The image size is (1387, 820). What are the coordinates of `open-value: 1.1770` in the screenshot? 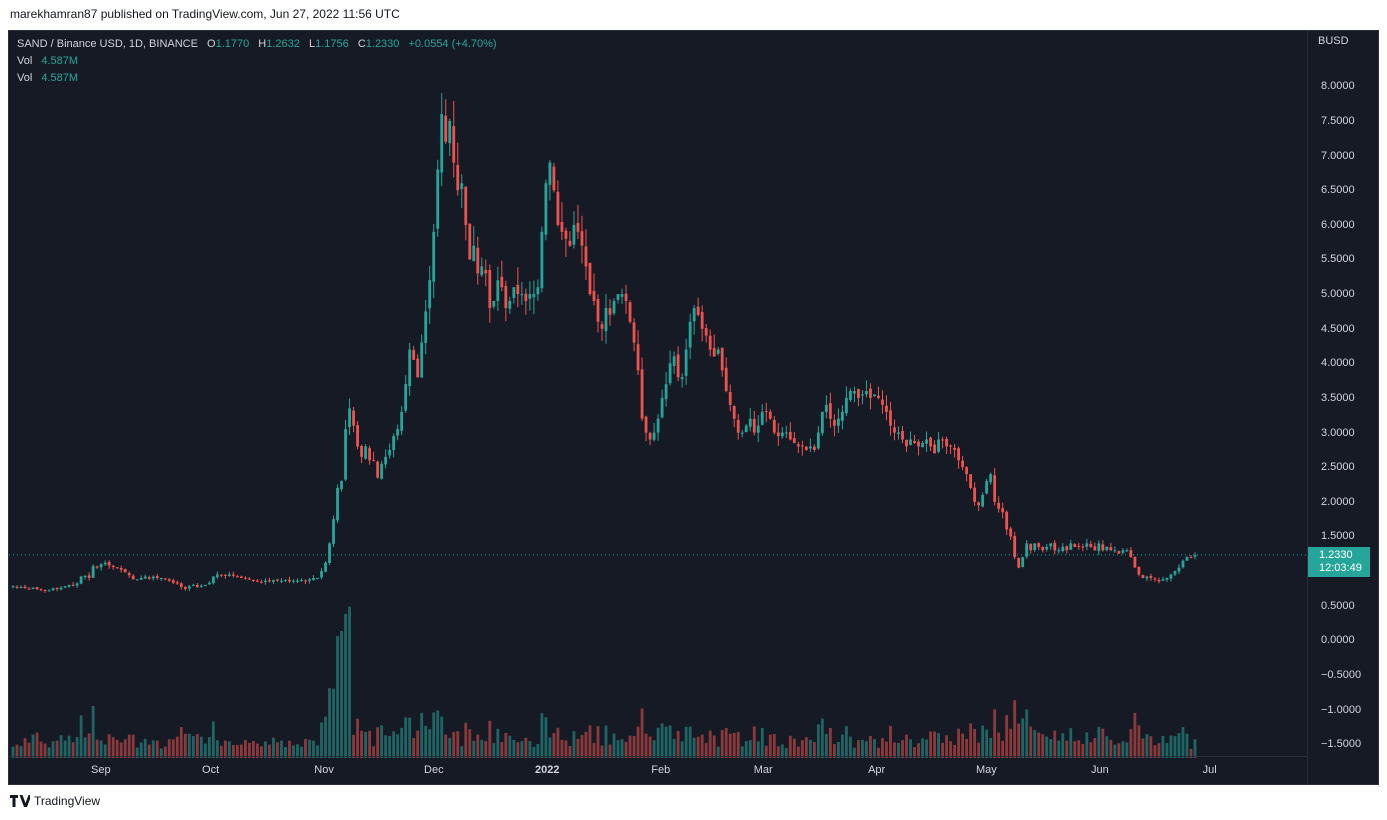 It's located at (232, 44).